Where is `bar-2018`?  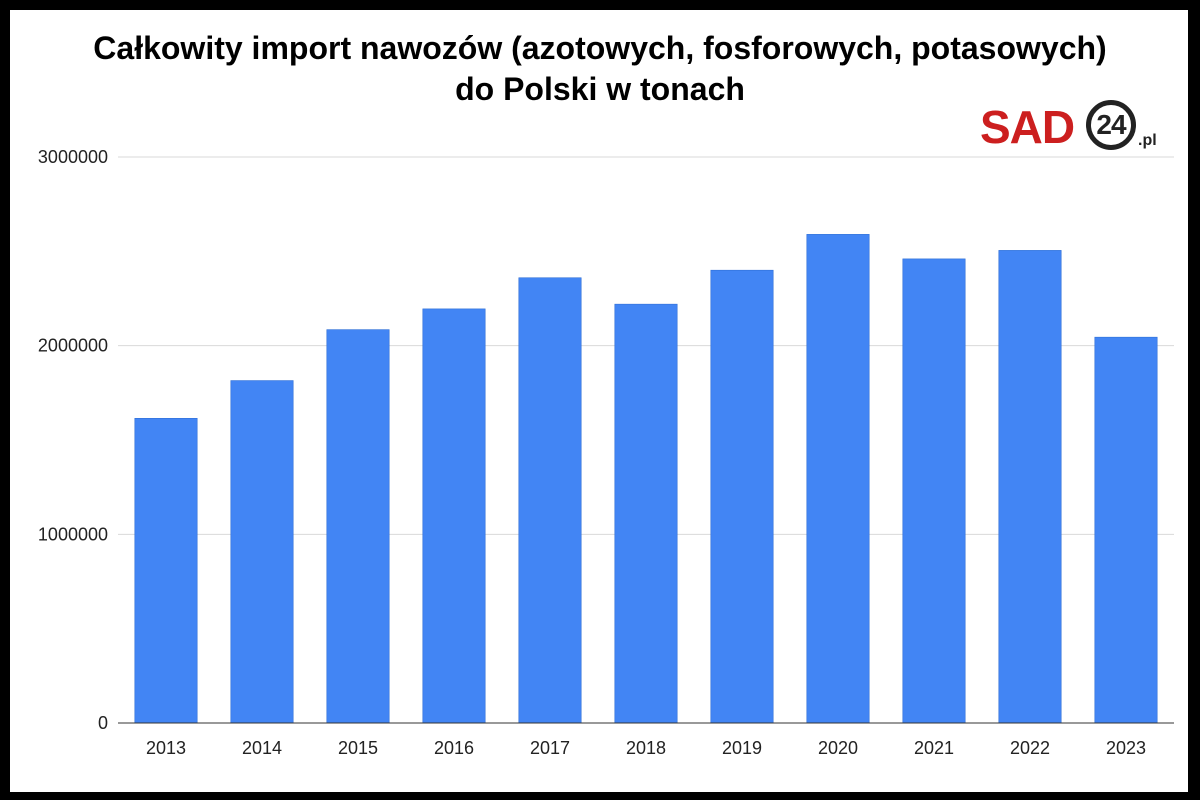
bar-2018 is located at coordinates (646, 513).